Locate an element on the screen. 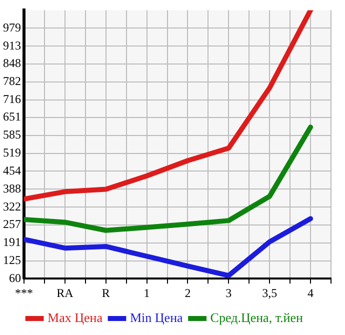  y-tick-label: 322 is located at coordinates (12, 206).